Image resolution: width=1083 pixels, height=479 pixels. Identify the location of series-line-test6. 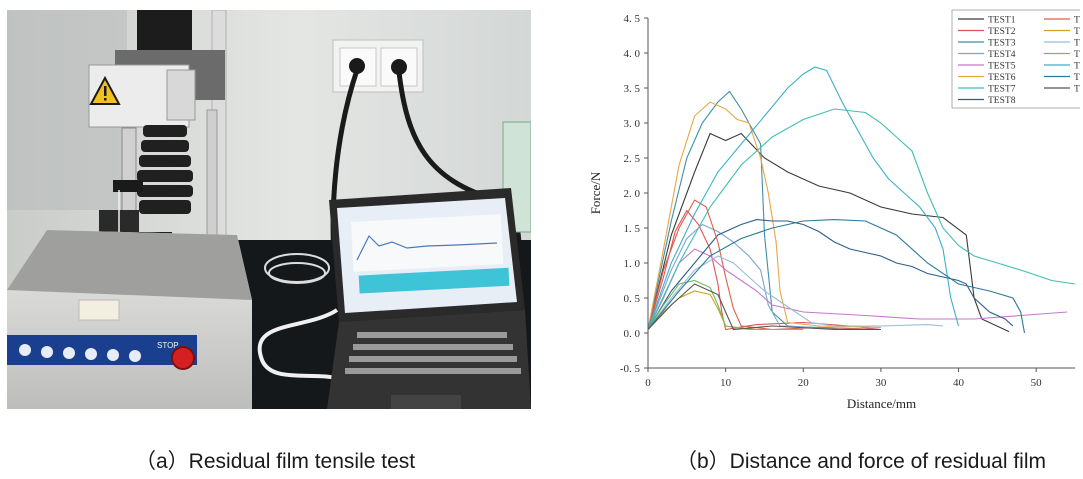
(764, 215).